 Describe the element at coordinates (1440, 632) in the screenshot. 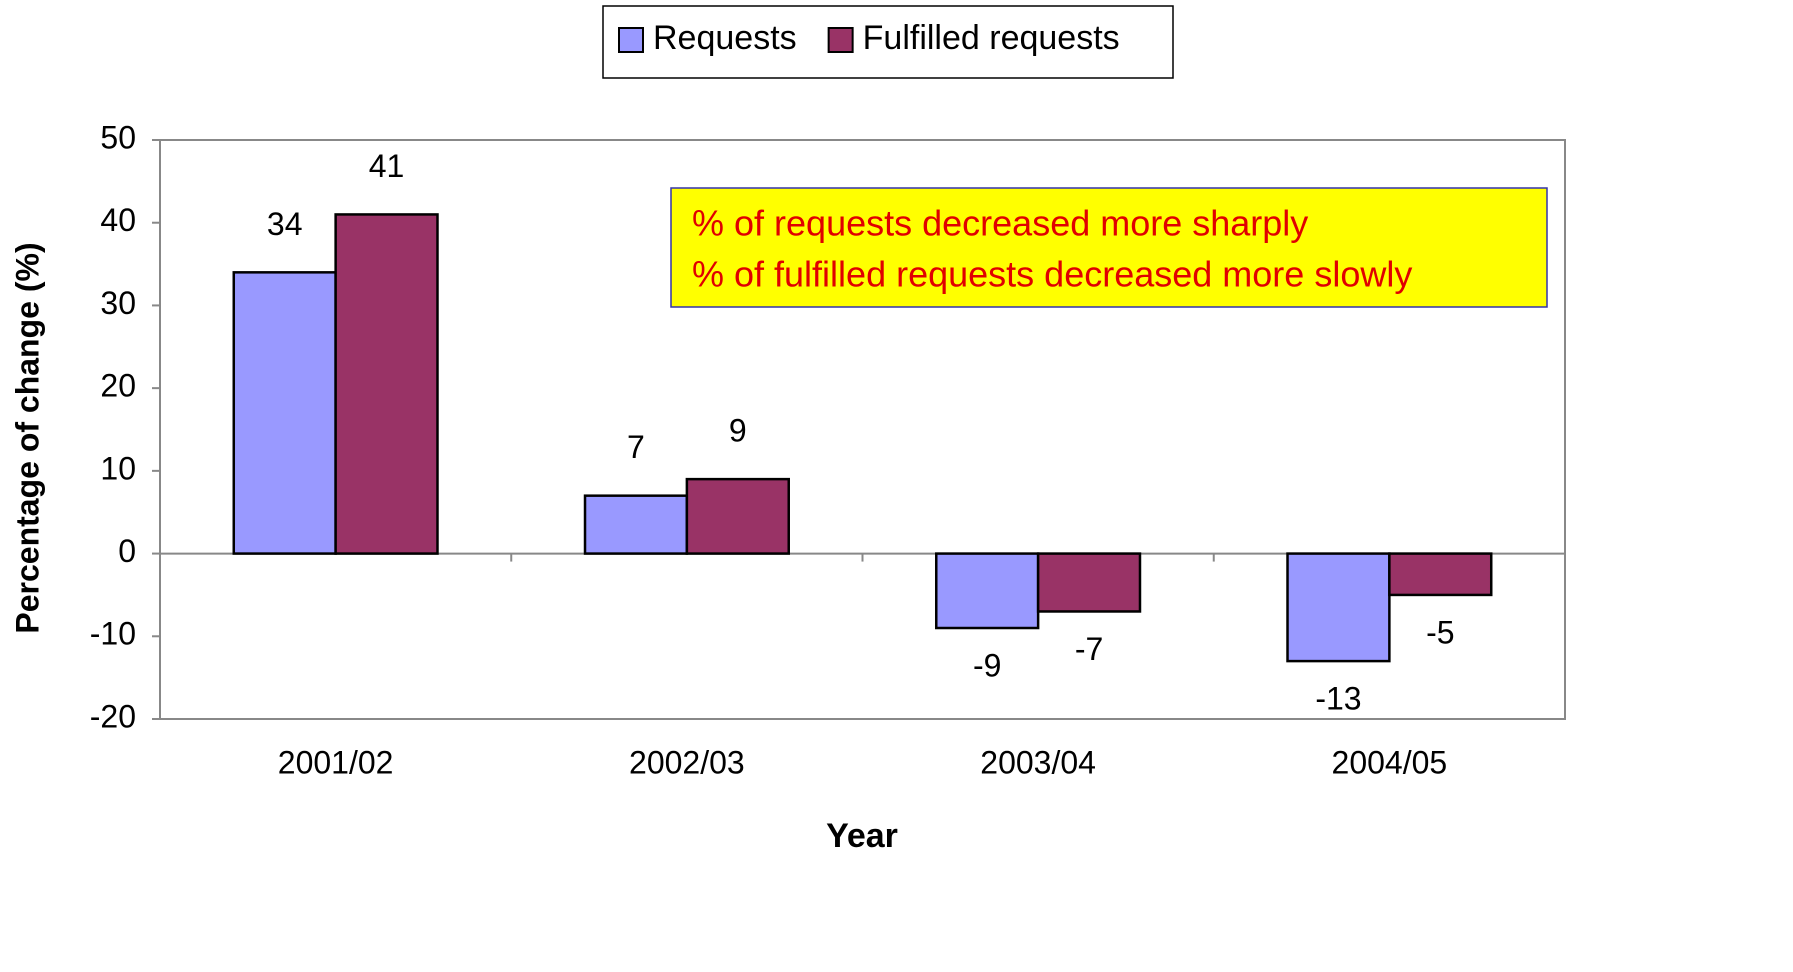

I see `data-label: -5` at that location.